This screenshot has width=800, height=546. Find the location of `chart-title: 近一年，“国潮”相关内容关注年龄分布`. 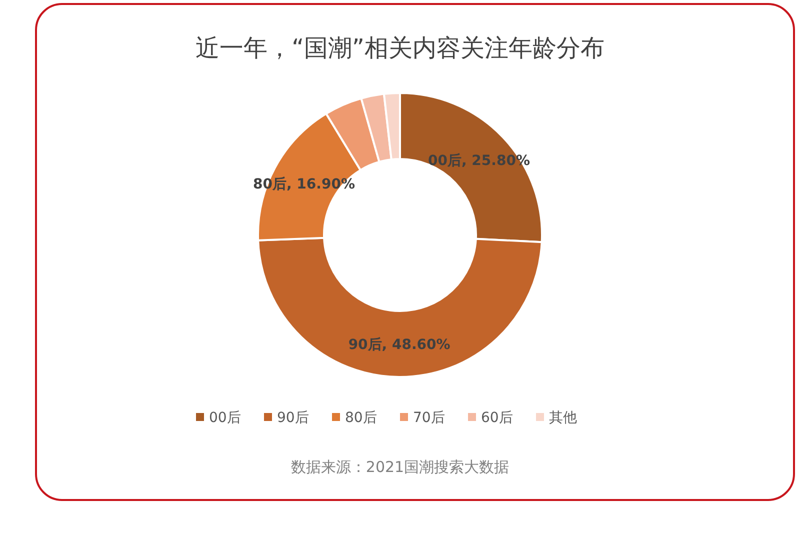

chart-title: 近一年，“国潮”相关内容关注年龄分布 is located at coordinates (400, 48).